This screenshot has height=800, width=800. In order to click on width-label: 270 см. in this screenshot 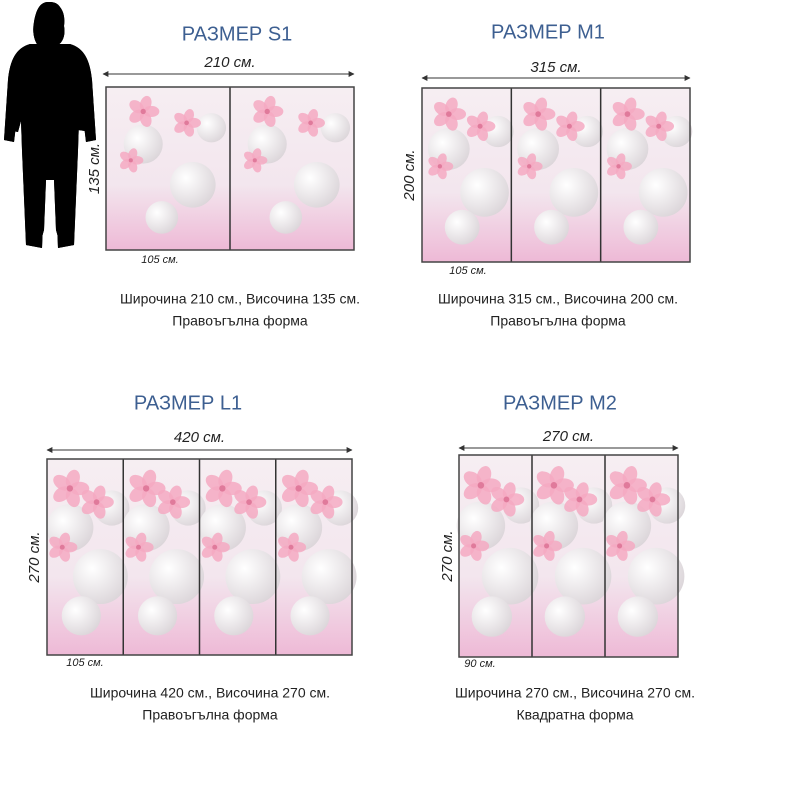, I will do `click(568, 436)`.